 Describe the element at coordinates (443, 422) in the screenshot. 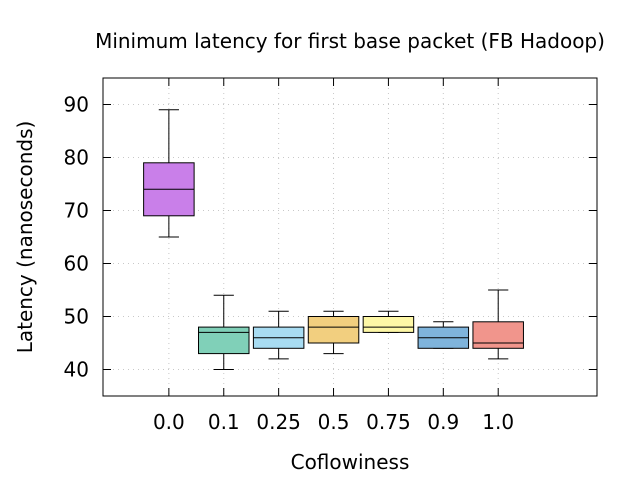

I see `x-tick-label: 0.9` at that location.